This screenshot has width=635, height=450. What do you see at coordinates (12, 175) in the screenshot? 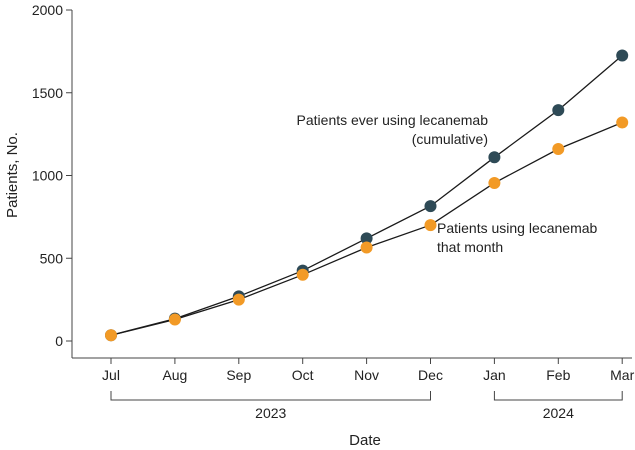
I see `y-axis-title: Patients, No.` at bounding box center [12, 175].